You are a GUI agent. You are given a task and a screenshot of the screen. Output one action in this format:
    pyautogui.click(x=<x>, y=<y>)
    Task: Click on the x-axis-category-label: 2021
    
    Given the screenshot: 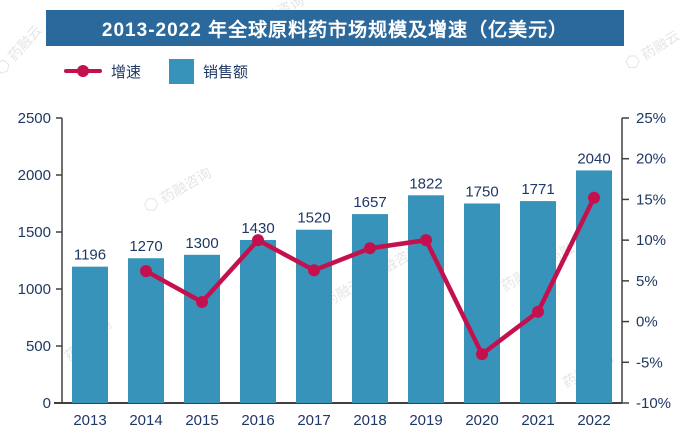 What is the action you would take?
    pyautogui.click(x=537, y=420)
    